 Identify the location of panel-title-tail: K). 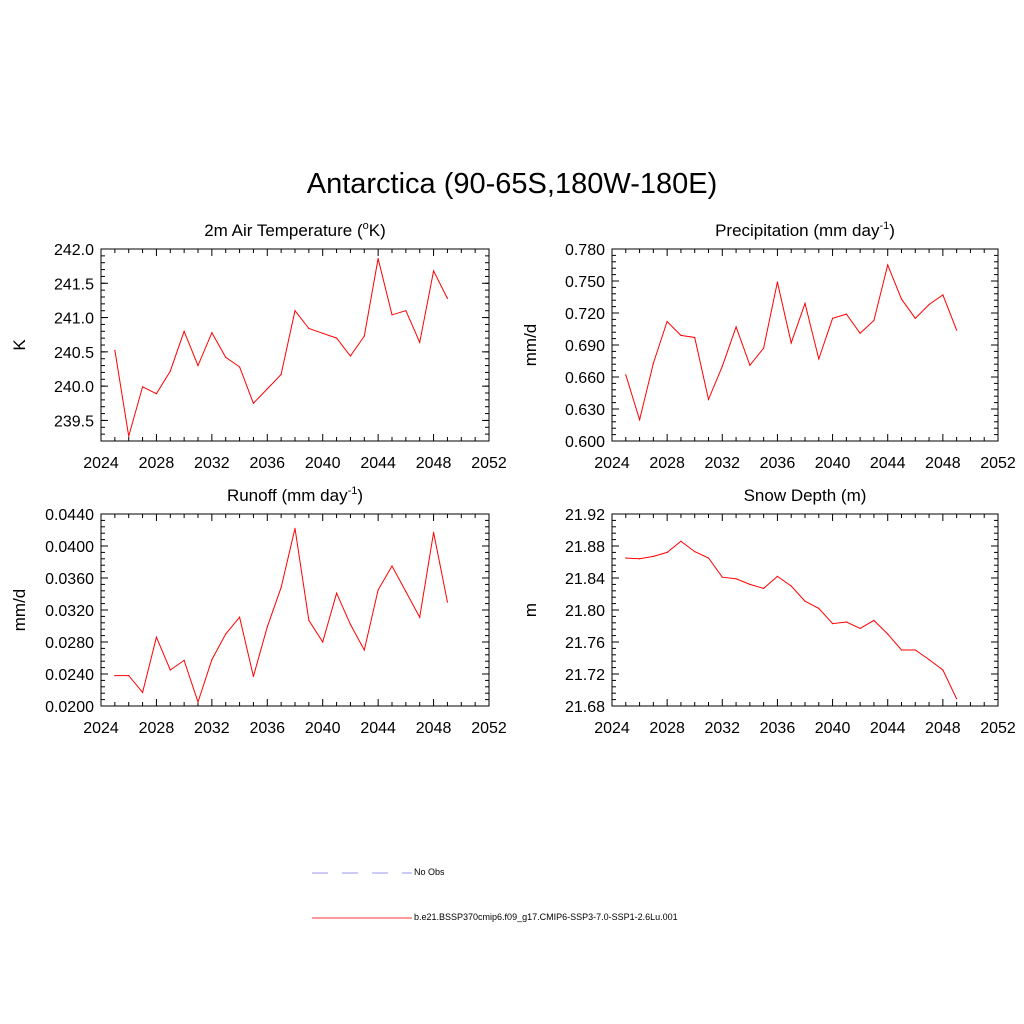
(377, 230).